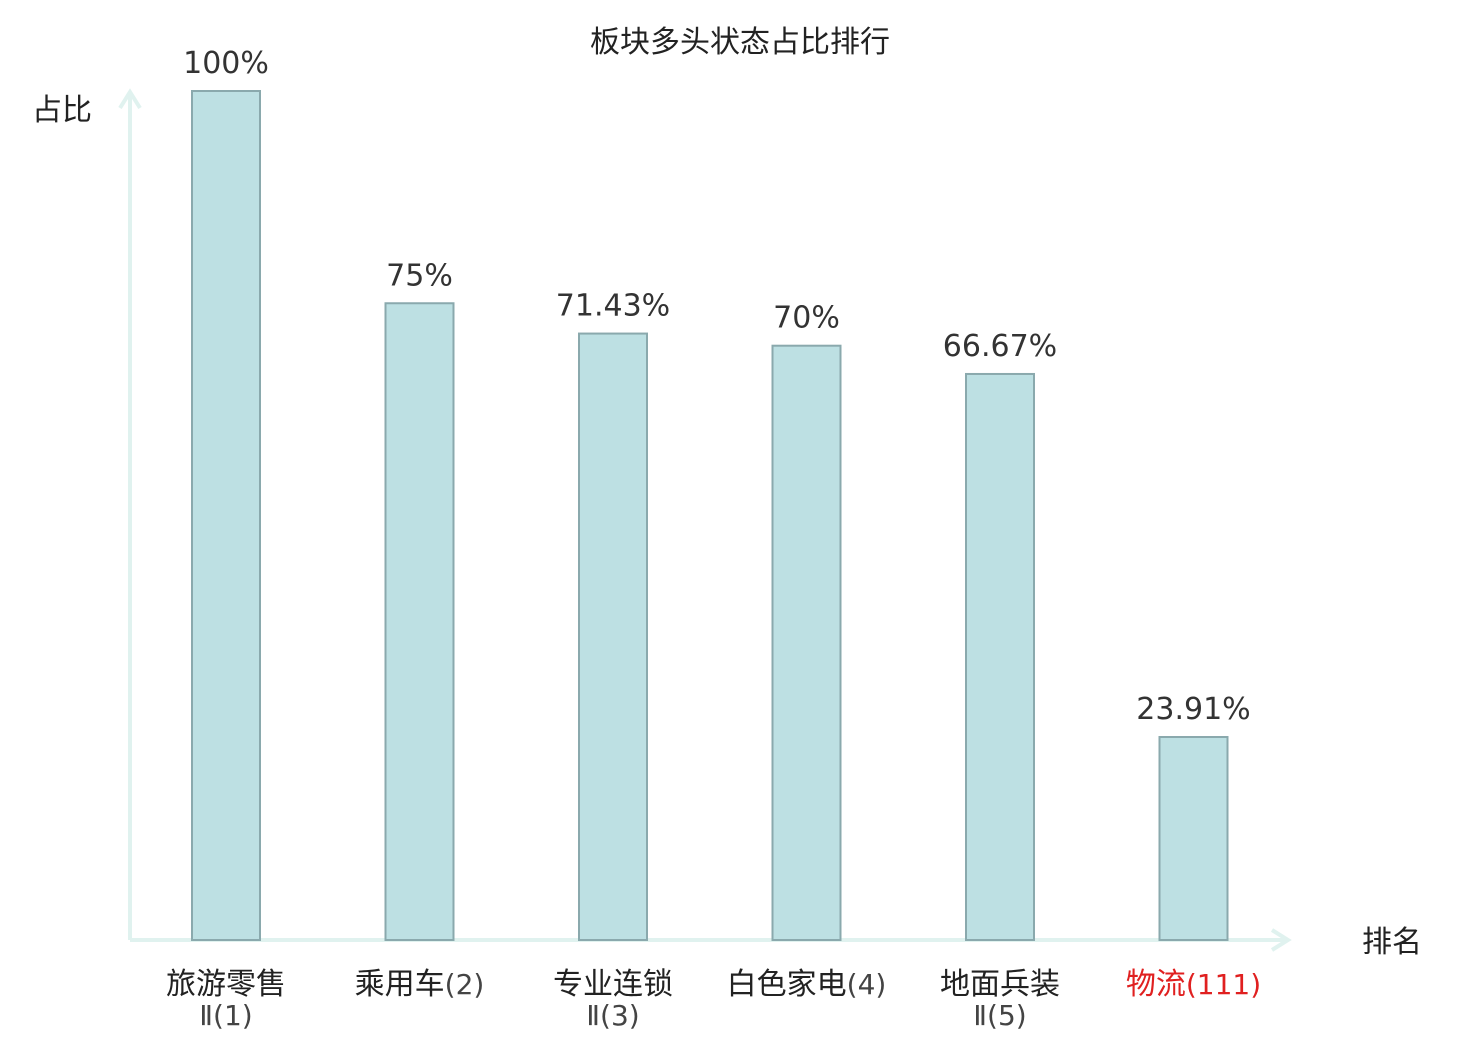 The image size is (1480, 1040). Describe the element at coordinates (419, 275) in the screenshot. I see `bar-value-label: 75%` at that location.